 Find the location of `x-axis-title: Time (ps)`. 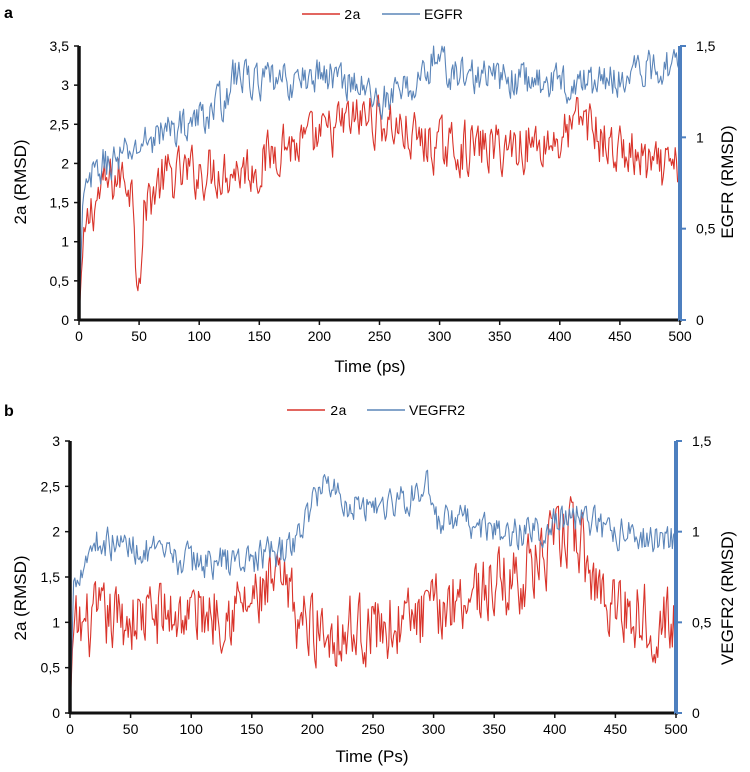

x-axis-title: Time (ps) is located at coordinates (369, 366).